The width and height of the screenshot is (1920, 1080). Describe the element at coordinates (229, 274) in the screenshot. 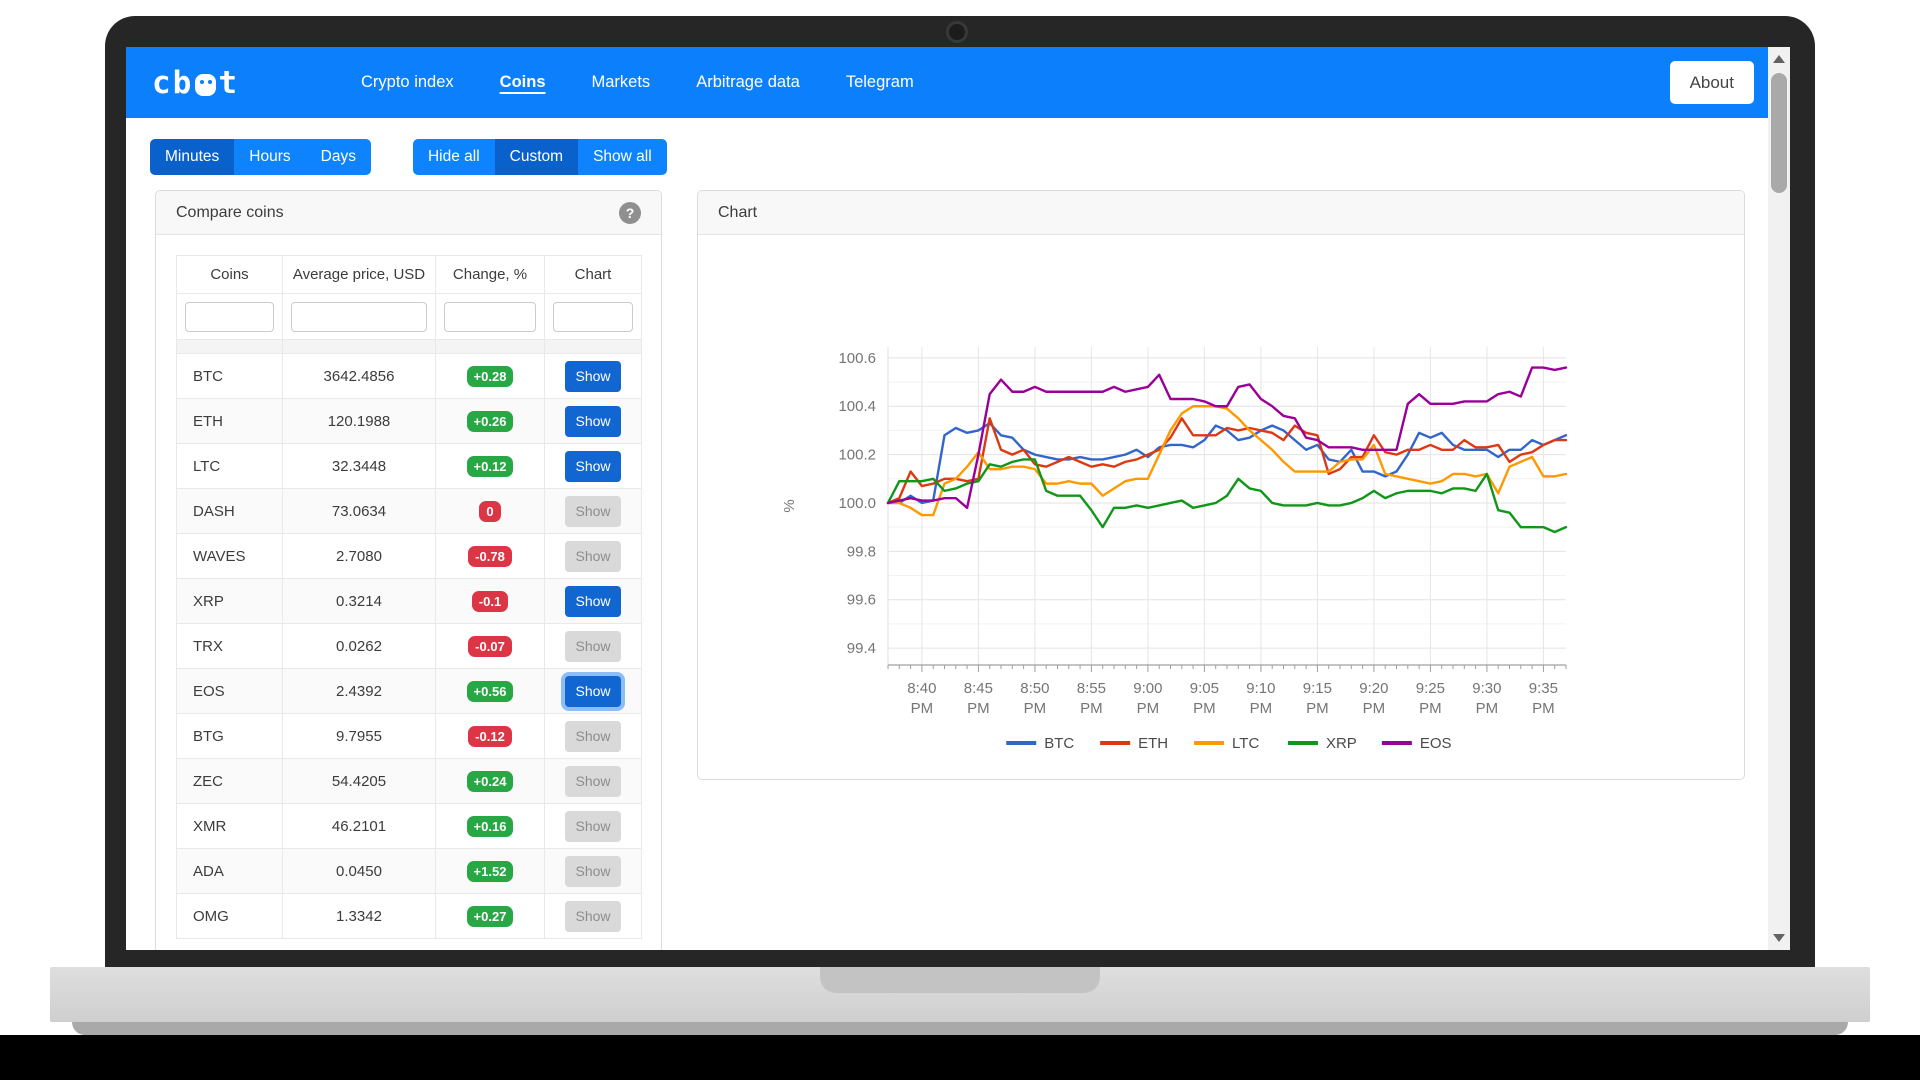

I see `column-header-coins: Coins` at that location.